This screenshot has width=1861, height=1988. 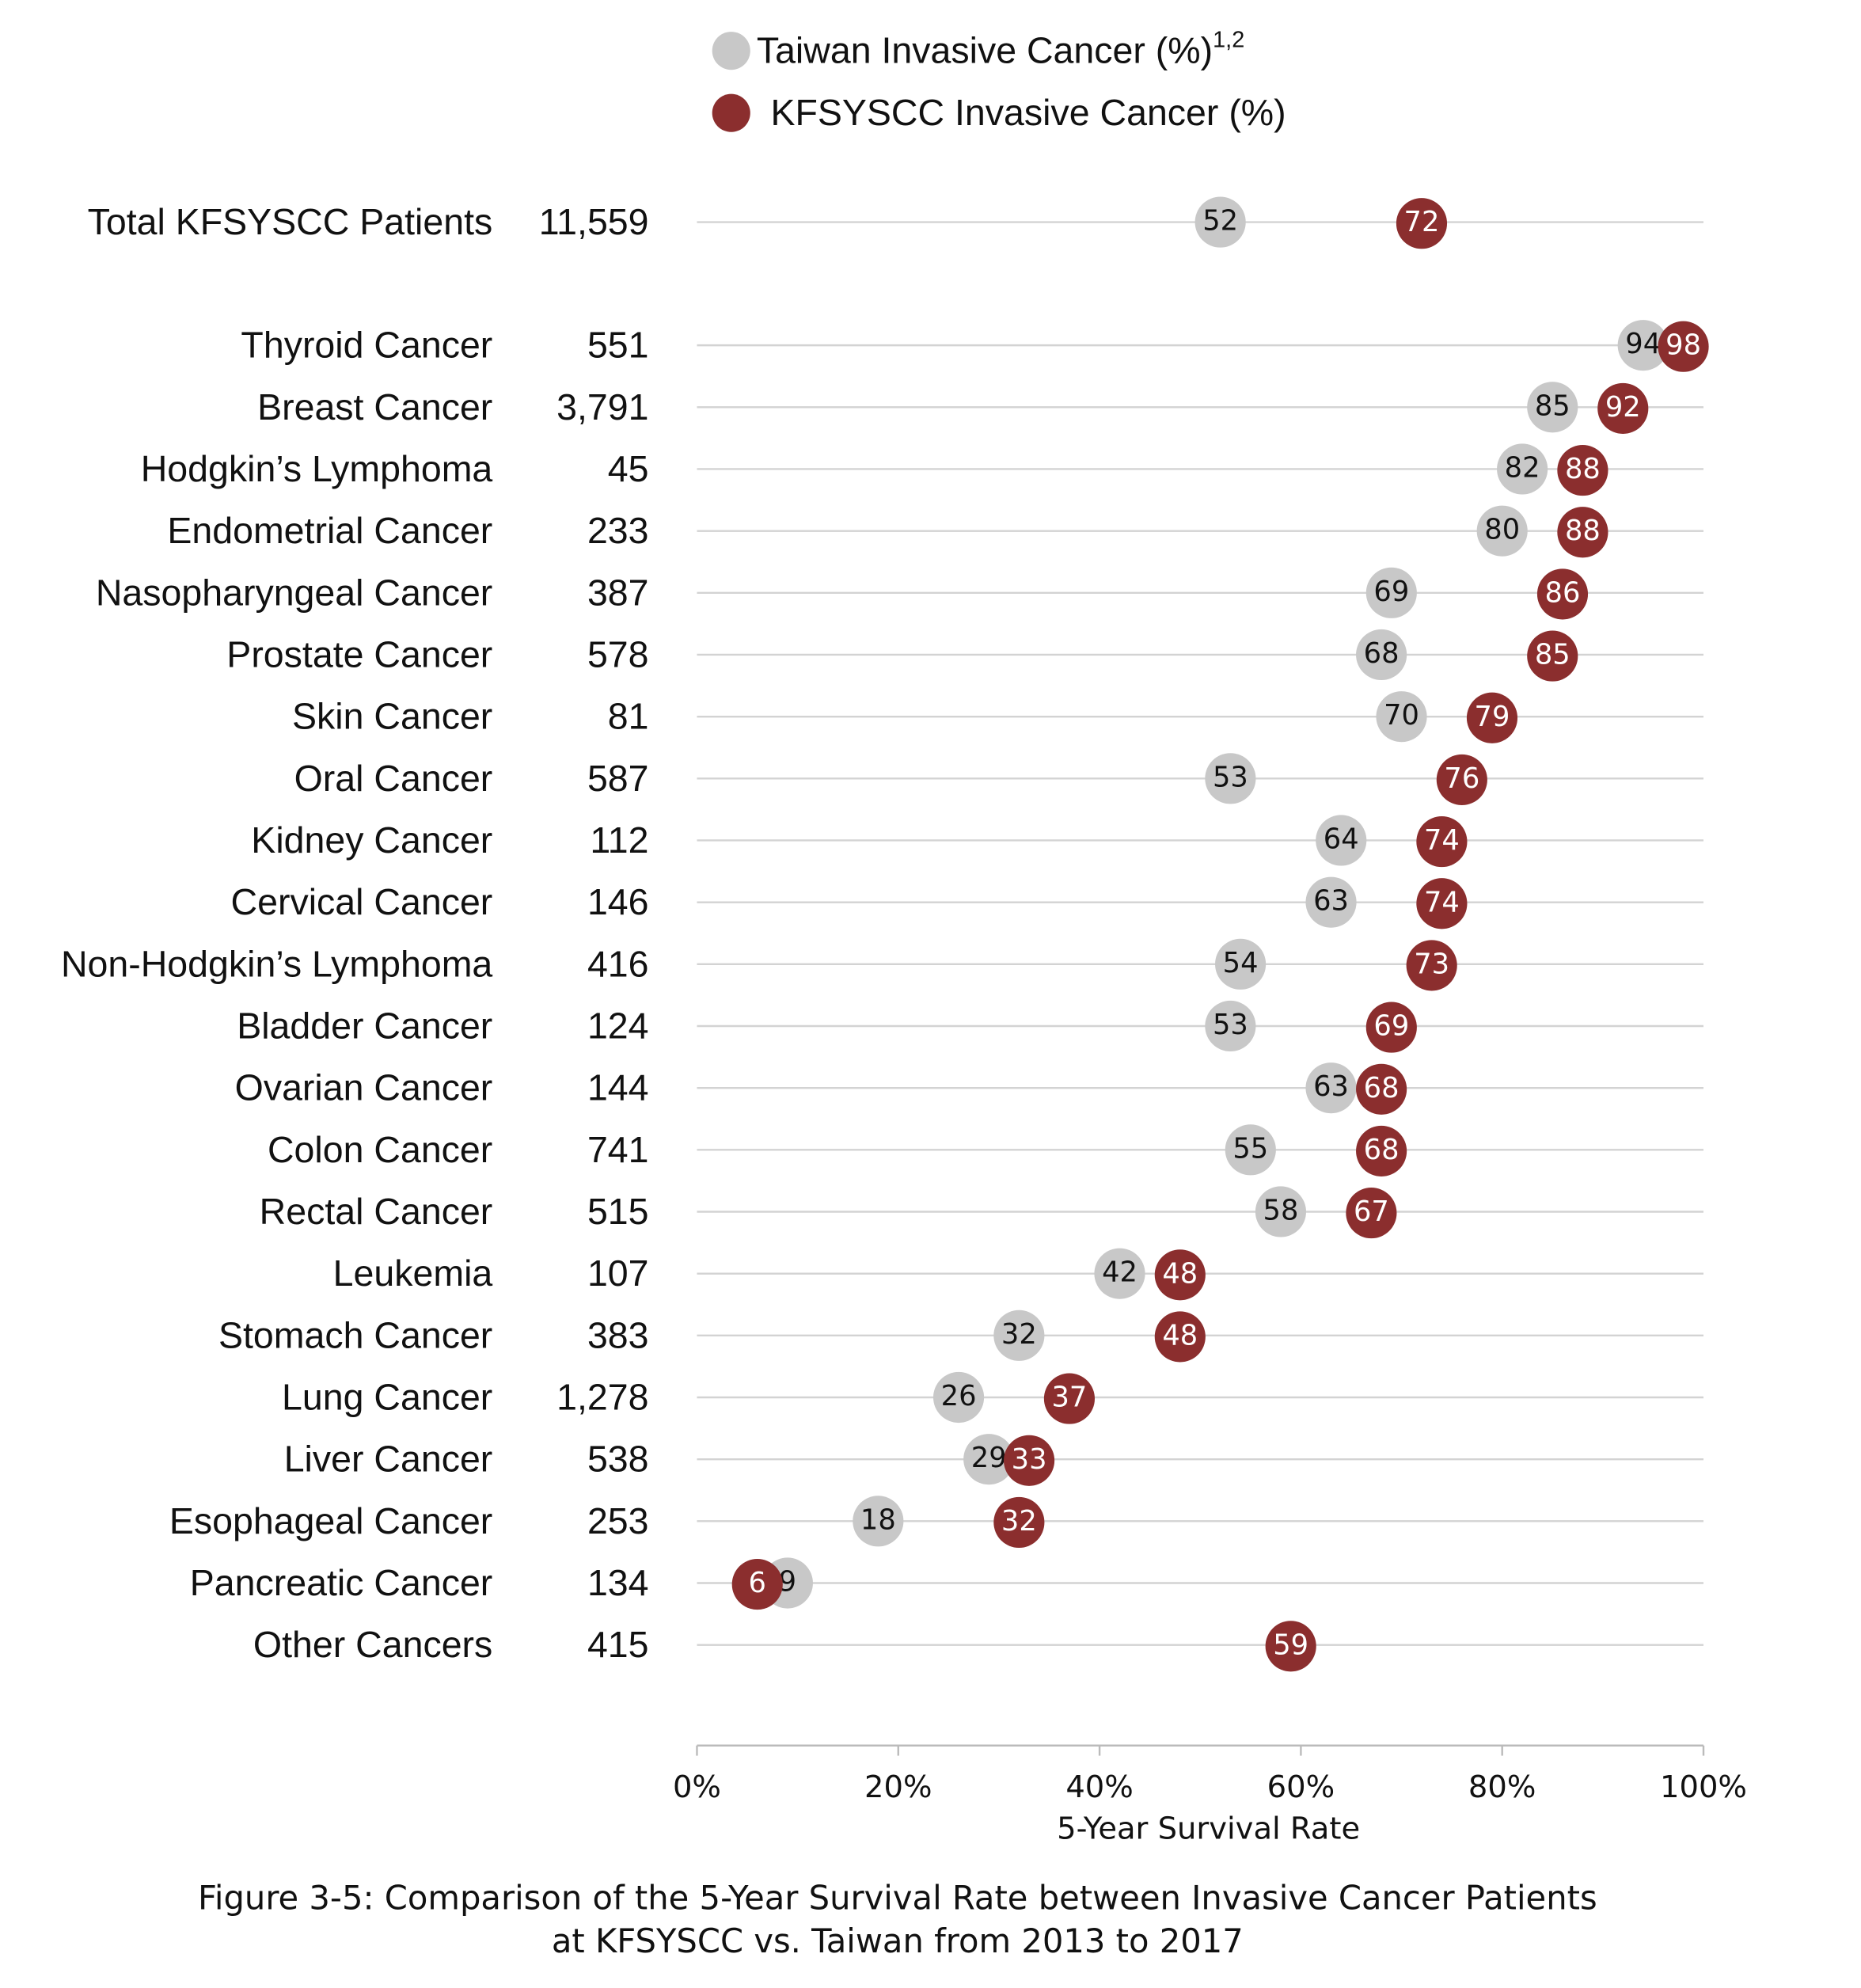 What do you see at coordinates (618, 1087) in the screenshot?
I see `patient-count: 144` at bounding box center [618, 1087].